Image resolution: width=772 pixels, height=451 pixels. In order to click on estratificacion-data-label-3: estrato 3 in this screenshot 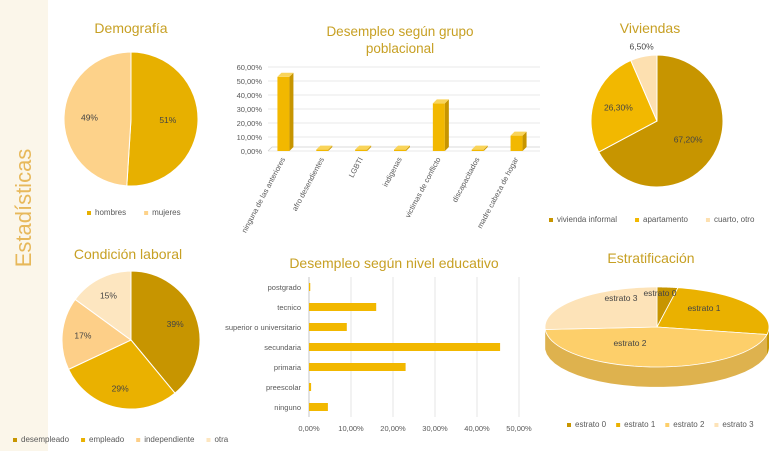, I will do `click(620, 298)`.